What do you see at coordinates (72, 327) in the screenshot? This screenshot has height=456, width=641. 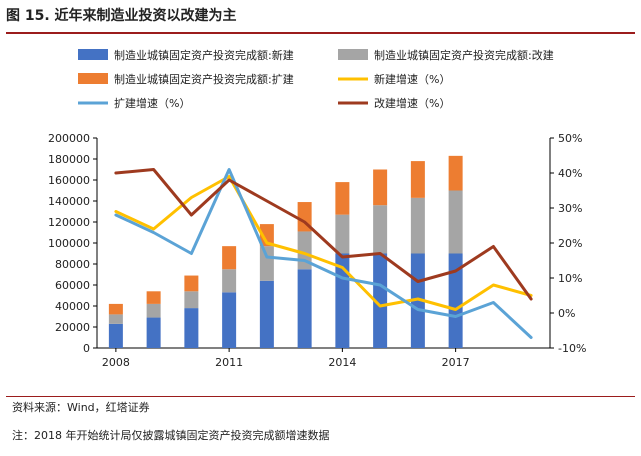 I see `y-left-tick-label: 20000` at bounding box center [72, 327].